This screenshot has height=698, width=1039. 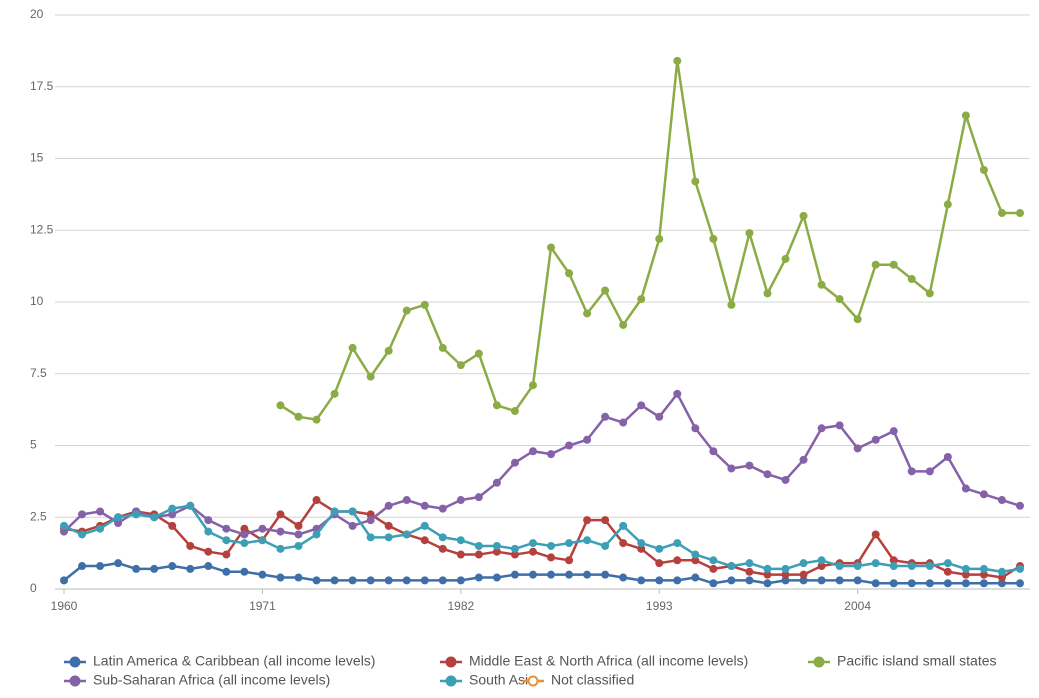 I want to click on legend-label: Not classified, so click(x=592, y=680).